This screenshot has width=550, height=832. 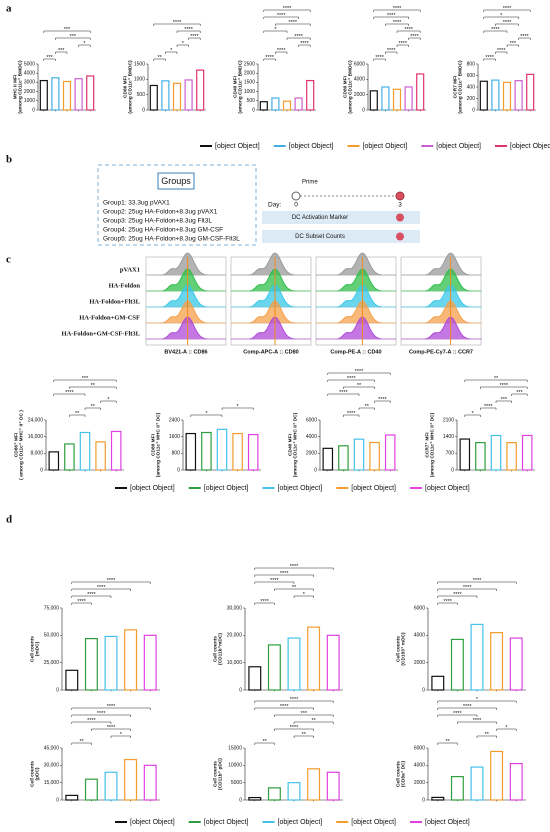 What do you see at coordinates (141, 95) in the screenshot?
I see `y-tick-label: 500` at bounding box center [141, 95].